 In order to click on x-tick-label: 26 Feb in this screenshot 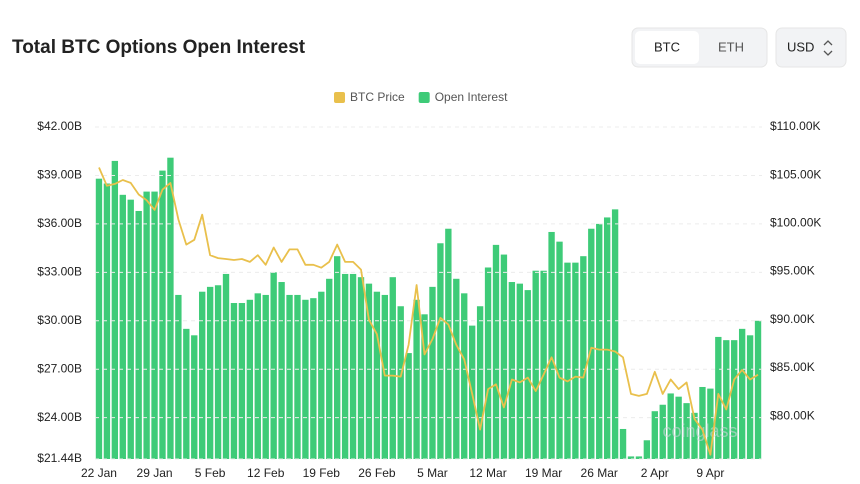, I will do `click(377, 473)`.